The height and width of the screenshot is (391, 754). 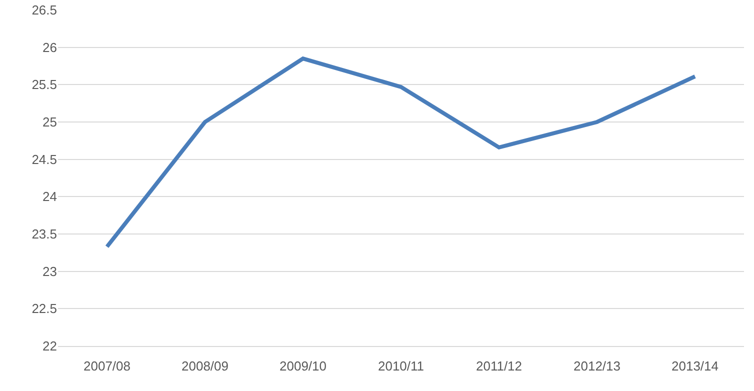 I want to click on x-tick-label: 2009/10, so click(x=303, y=366).